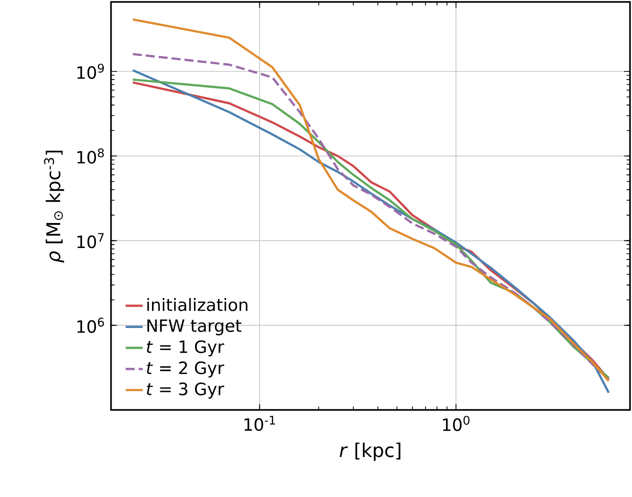 This screenshot has height=497, width=632. Describe the element at coordinates (90, 156) in the screenshot. I see `y-tick-label: 10$^{8}$` at that location.